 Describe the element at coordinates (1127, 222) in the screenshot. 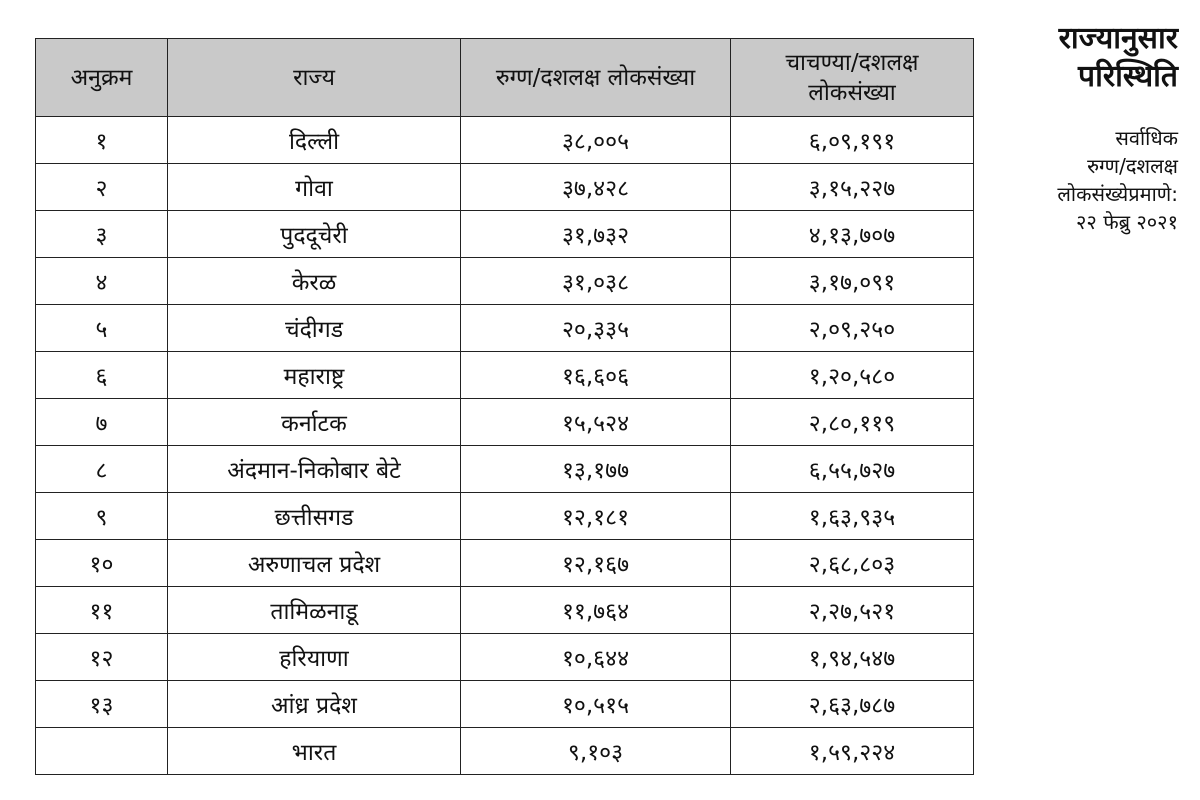

I see `side-subtitle: २२ फेब्रु २०२१` at that location.